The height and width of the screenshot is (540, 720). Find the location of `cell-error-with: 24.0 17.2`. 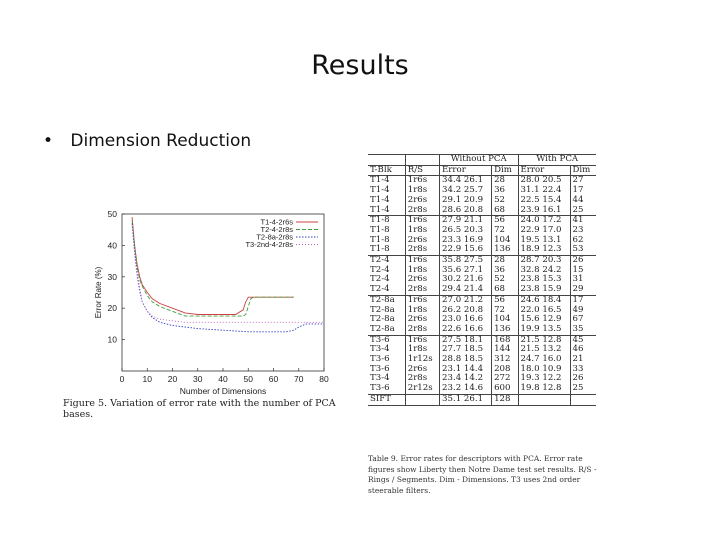

cell-error-with: 24.0 17.2 is located at coordinates (544, 220).